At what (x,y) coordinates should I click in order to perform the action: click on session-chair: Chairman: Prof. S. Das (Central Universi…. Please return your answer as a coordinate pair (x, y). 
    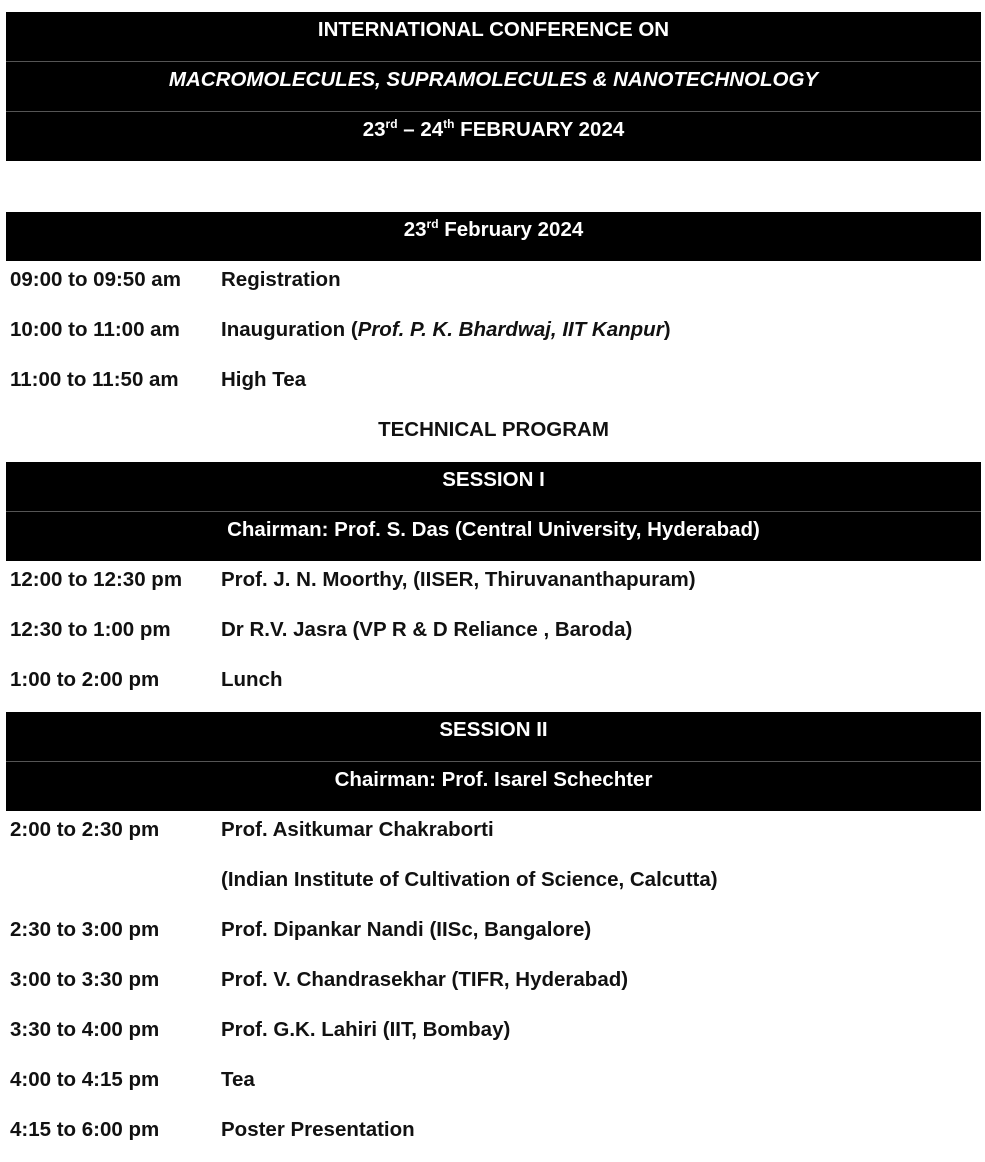
    Looking at the image, I should click on (493, 529).